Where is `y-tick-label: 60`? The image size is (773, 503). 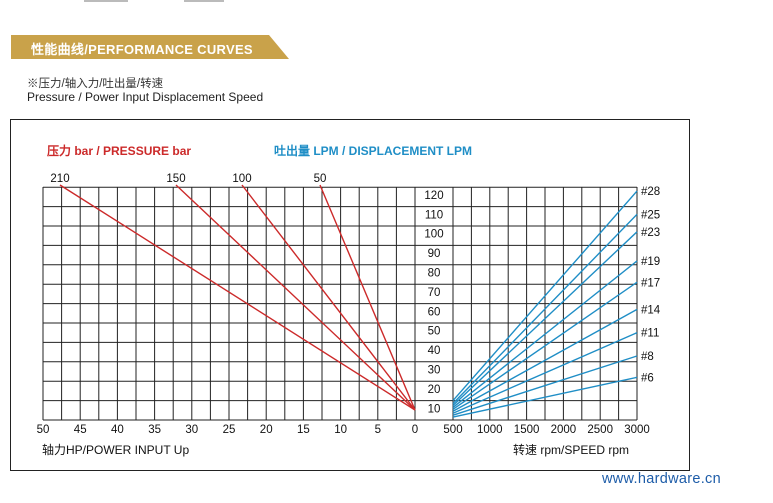
y-tick-label: 60 is located at coordinates (434, 312).